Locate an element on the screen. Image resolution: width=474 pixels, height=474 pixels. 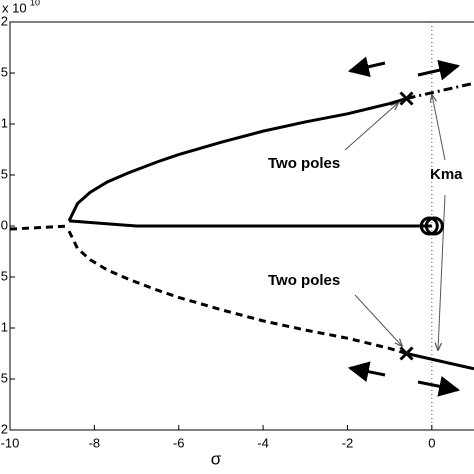
y-multiplier: x 10 is located at coordinates (14, 7).